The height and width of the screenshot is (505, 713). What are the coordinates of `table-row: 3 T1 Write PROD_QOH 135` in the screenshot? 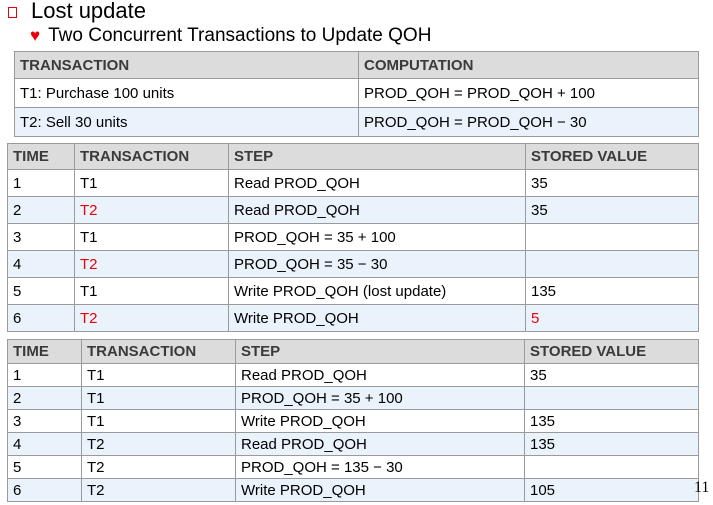 It's located at (353, 421).